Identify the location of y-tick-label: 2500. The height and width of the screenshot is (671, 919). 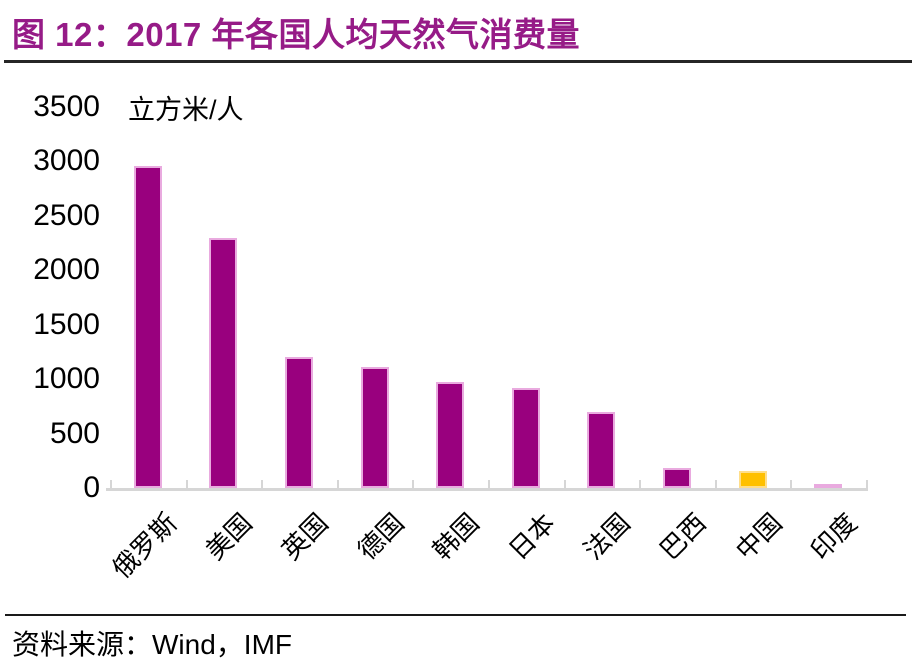
(66, 215).